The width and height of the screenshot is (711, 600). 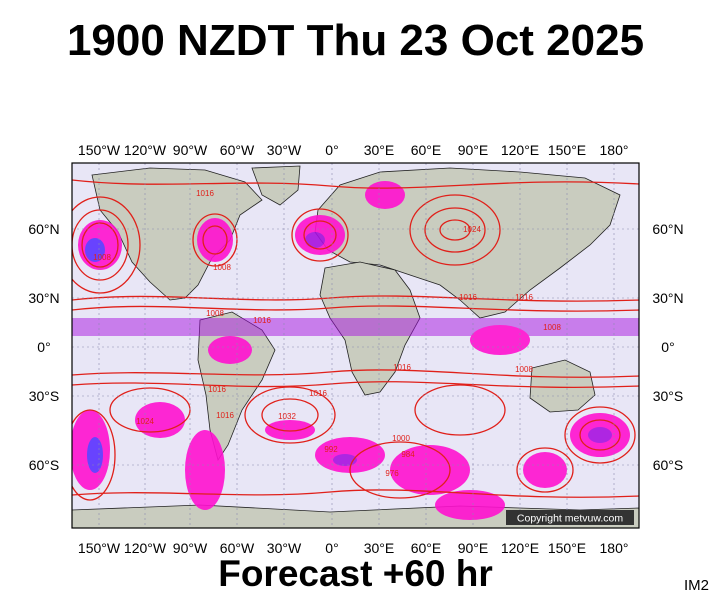 What do you see at coordinates (355, 573) in the screenshot?
I see `forecast-label: Forecast +60 hr` at bounding box center [355, 573].